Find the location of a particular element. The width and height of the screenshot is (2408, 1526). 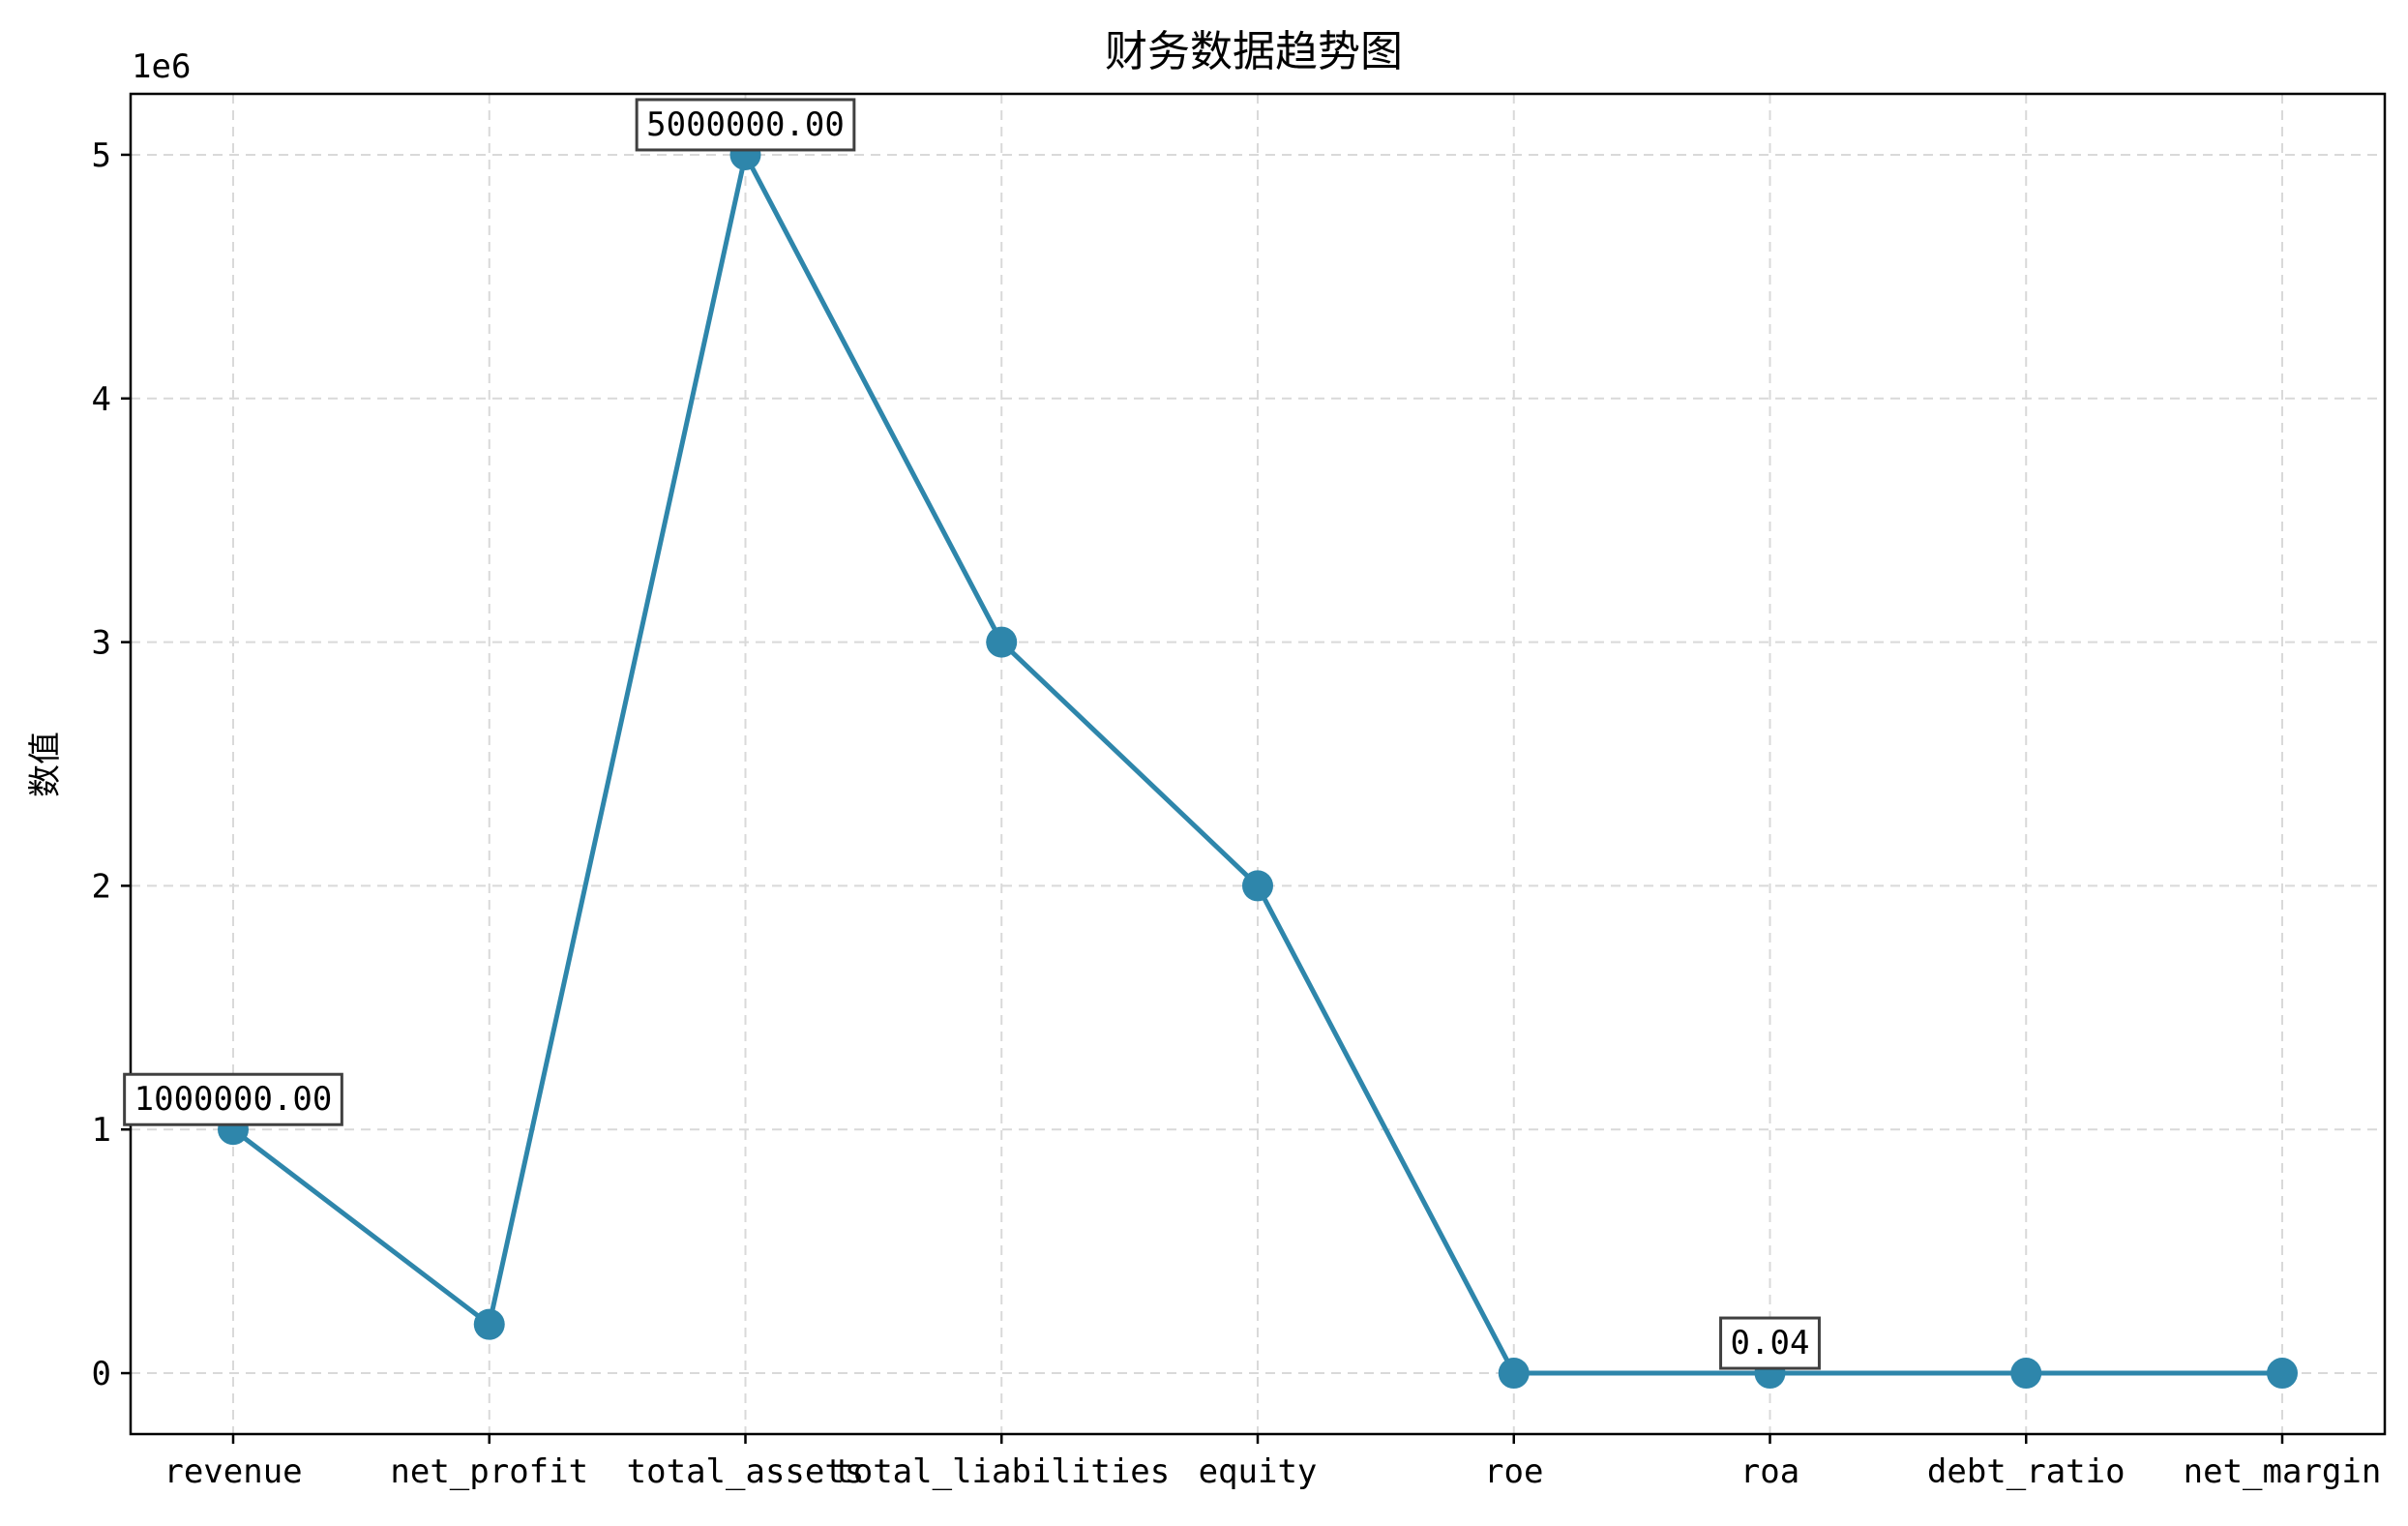

x-tick-label: total_assets is located at coordinates (746, 1471).